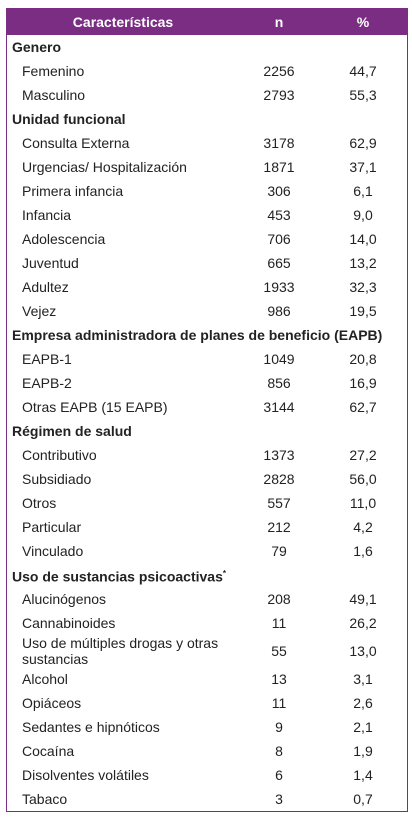 The width and height of the screenshot is (412, 830). Describe the element at coordinates (363, 287) in the screenshot. I see `percent-cell: 32,3` at that location.